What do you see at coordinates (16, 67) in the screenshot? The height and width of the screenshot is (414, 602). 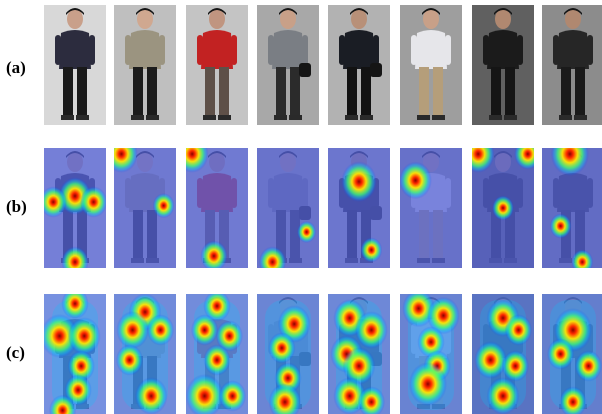 I see `row-label-a: (a)` at bounding box center [16, 67].